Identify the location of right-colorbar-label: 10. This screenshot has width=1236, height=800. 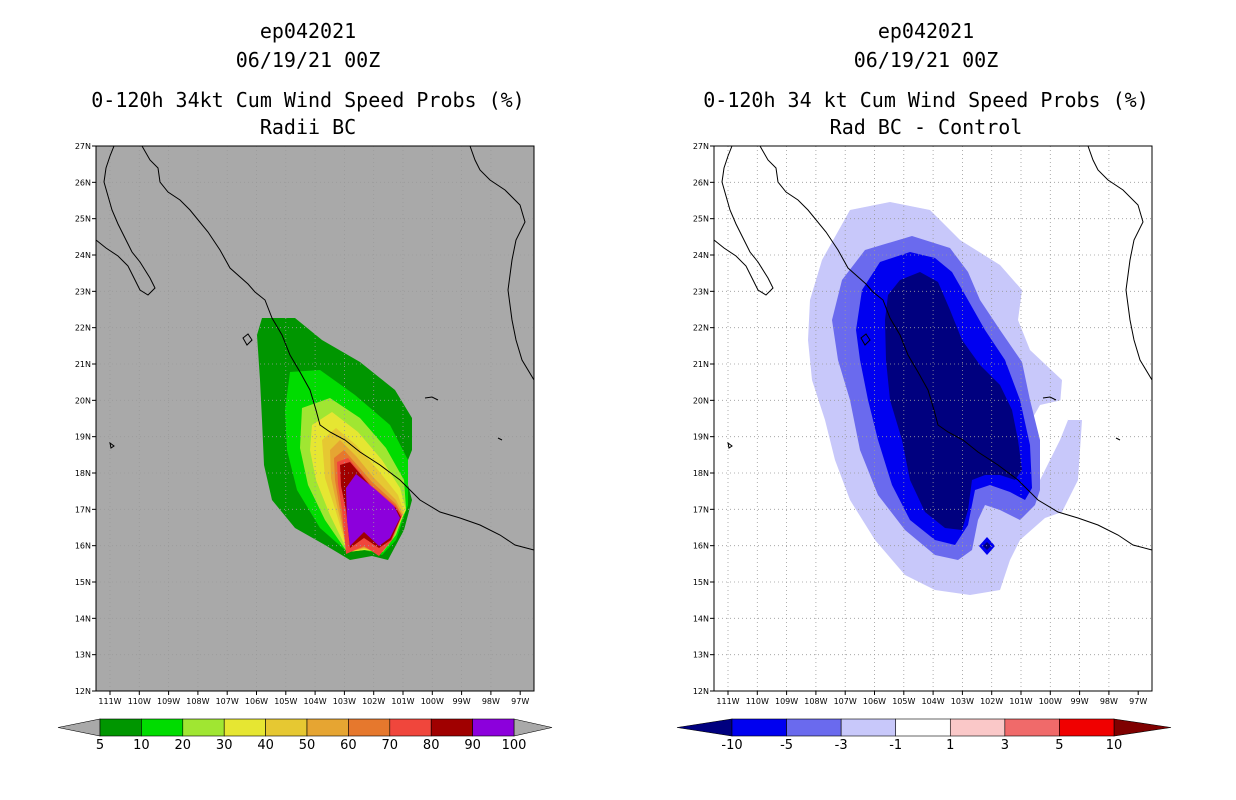
(1114, 745).